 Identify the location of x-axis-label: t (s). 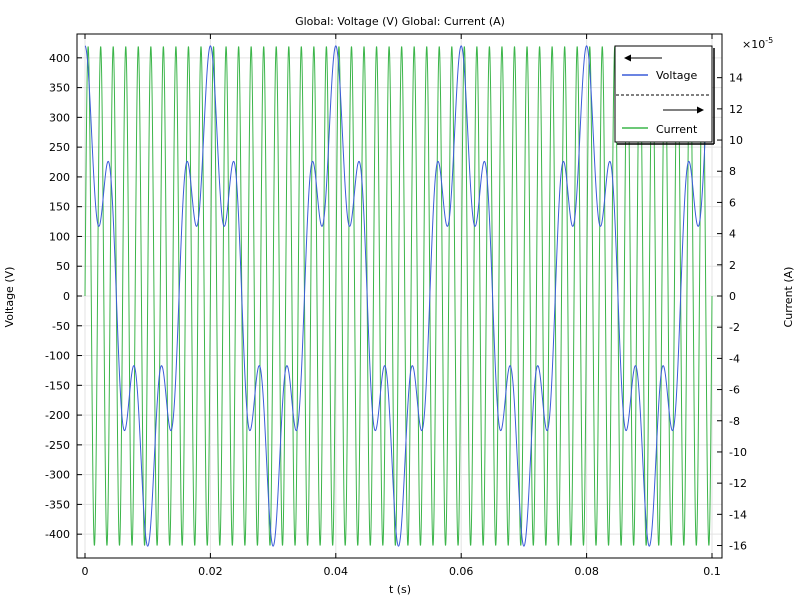
(400, 589).